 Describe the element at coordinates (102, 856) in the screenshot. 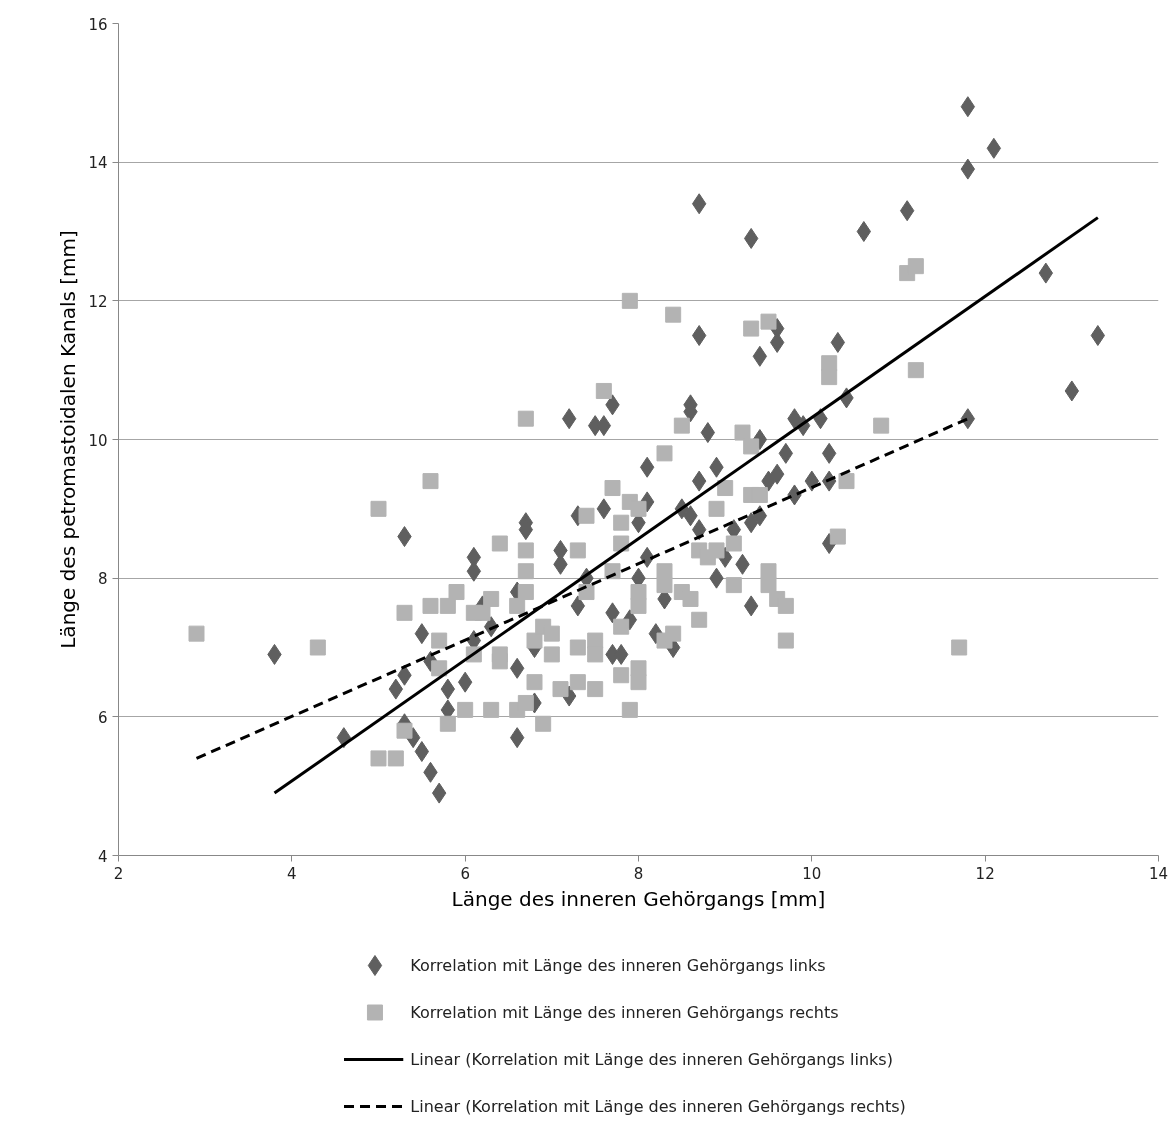

I see `y-tick-label: 4` at that location.